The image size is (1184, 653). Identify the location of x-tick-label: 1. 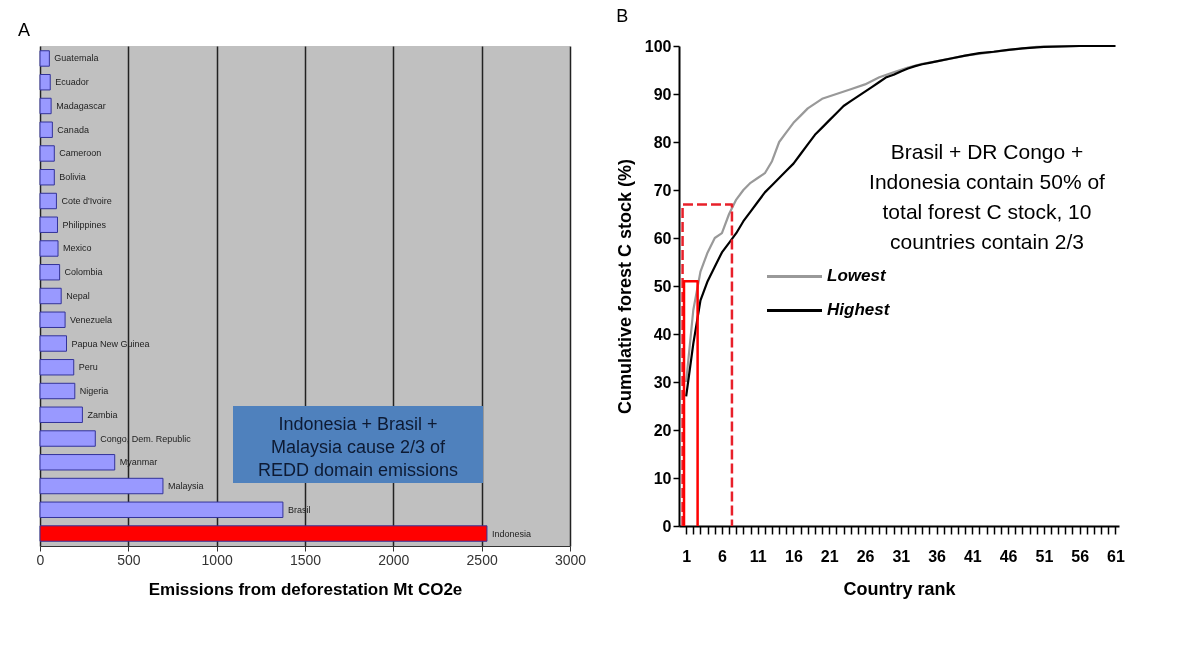
(687, 556).